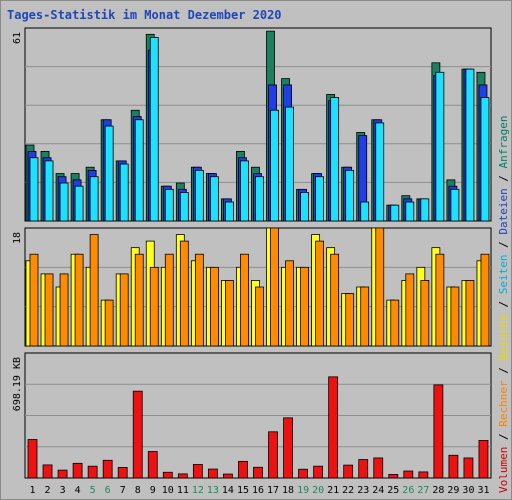  I want to click on x-tick-day-22: 22, so click(348, 490).